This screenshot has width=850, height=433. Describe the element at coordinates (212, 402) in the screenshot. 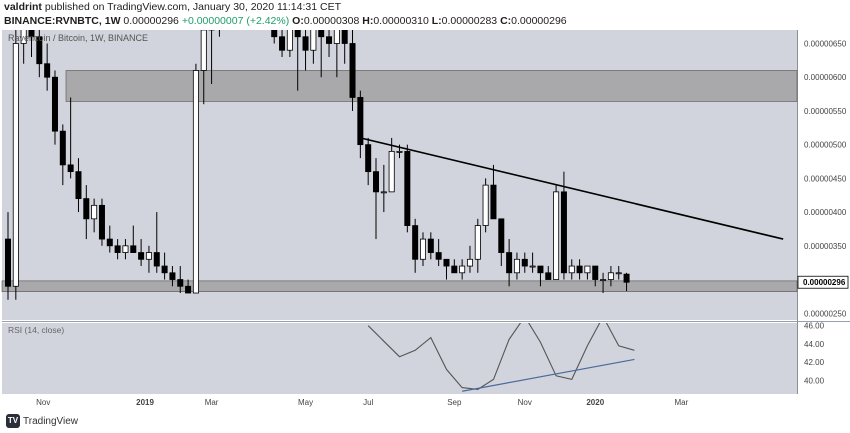

I see `time-tick-label: Mar` at that location.